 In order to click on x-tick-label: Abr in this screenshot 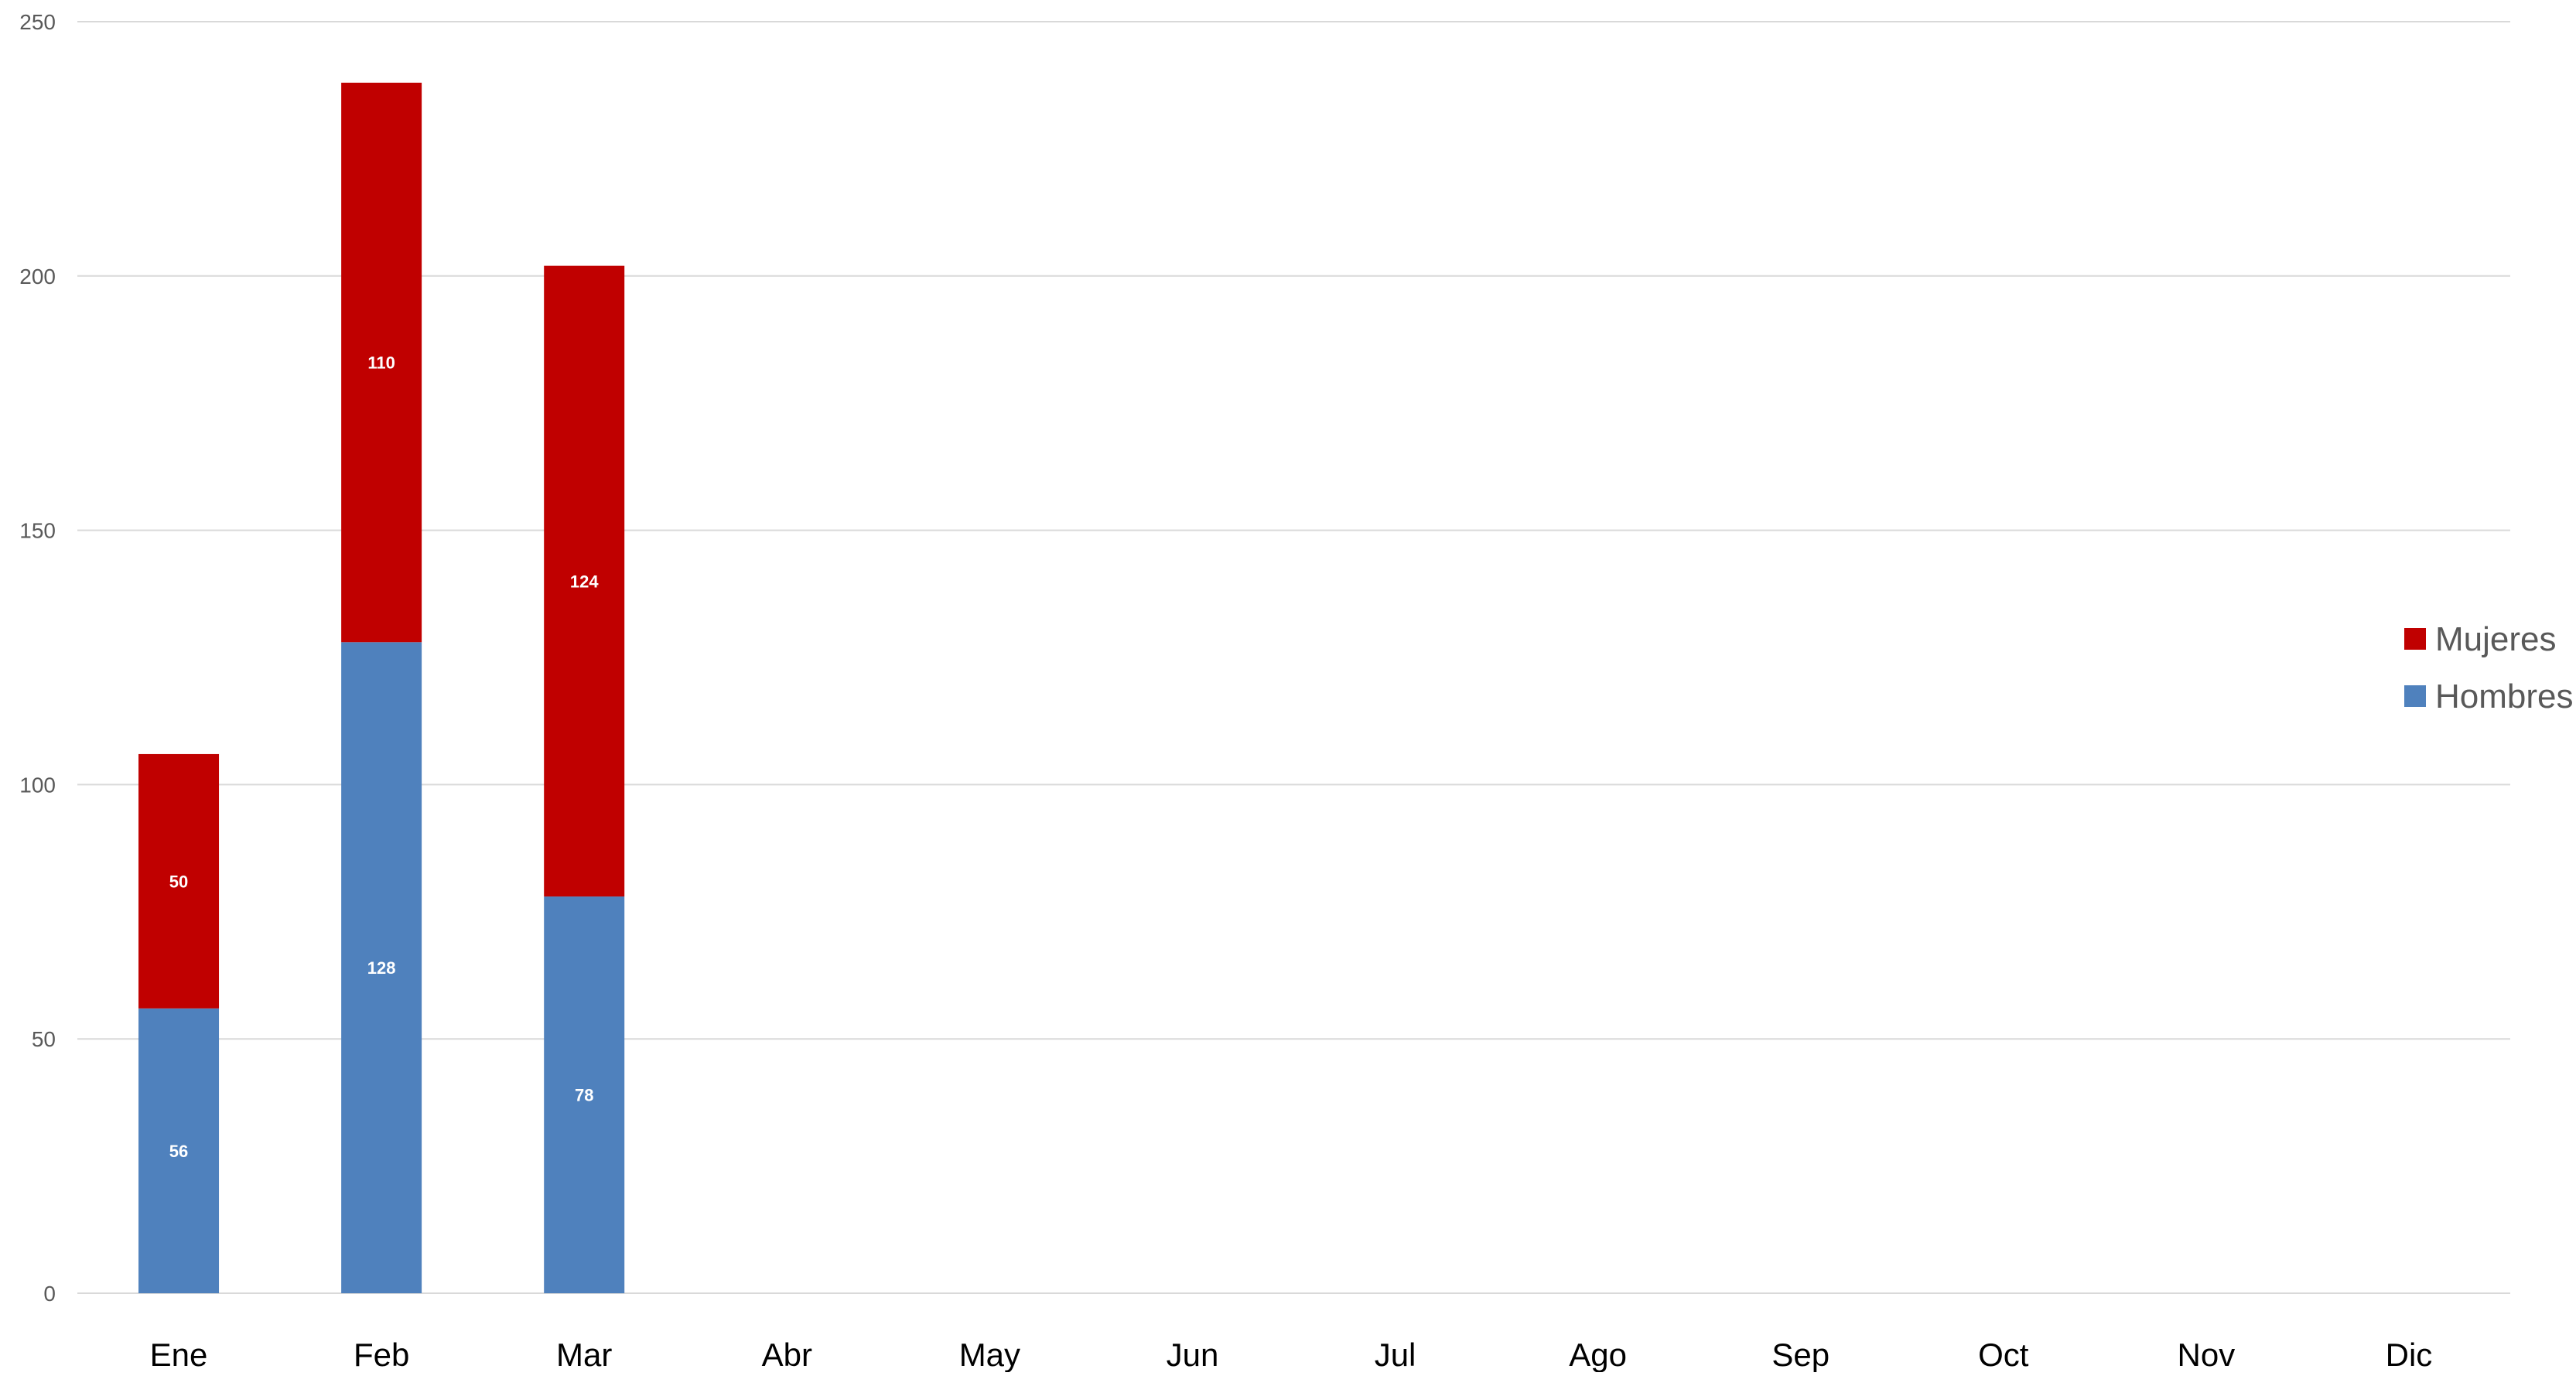, I will do `click(787, 1354)`.